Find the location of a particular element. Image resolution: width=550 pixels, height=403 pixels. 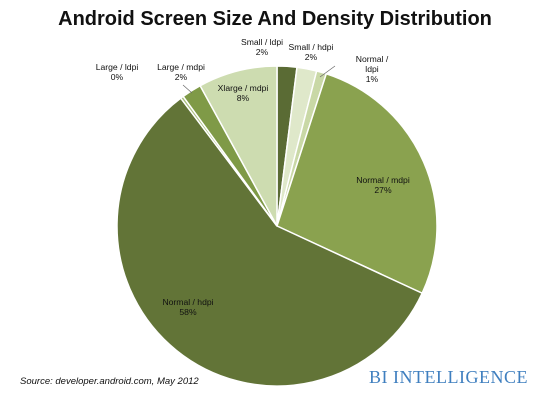

slice-label: Large / ldpi 0% is located at coordinates (117, 72).